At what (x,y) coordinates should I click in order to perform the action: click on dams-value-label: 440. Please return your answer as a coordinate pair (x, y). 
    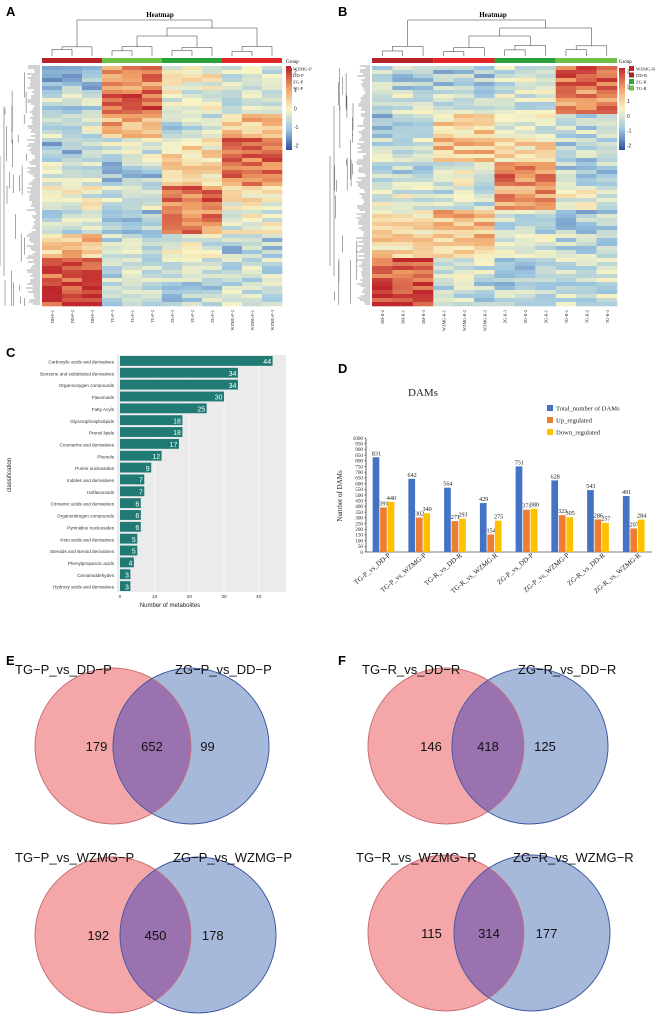
    Looking at the image, I should click on (391, 498).